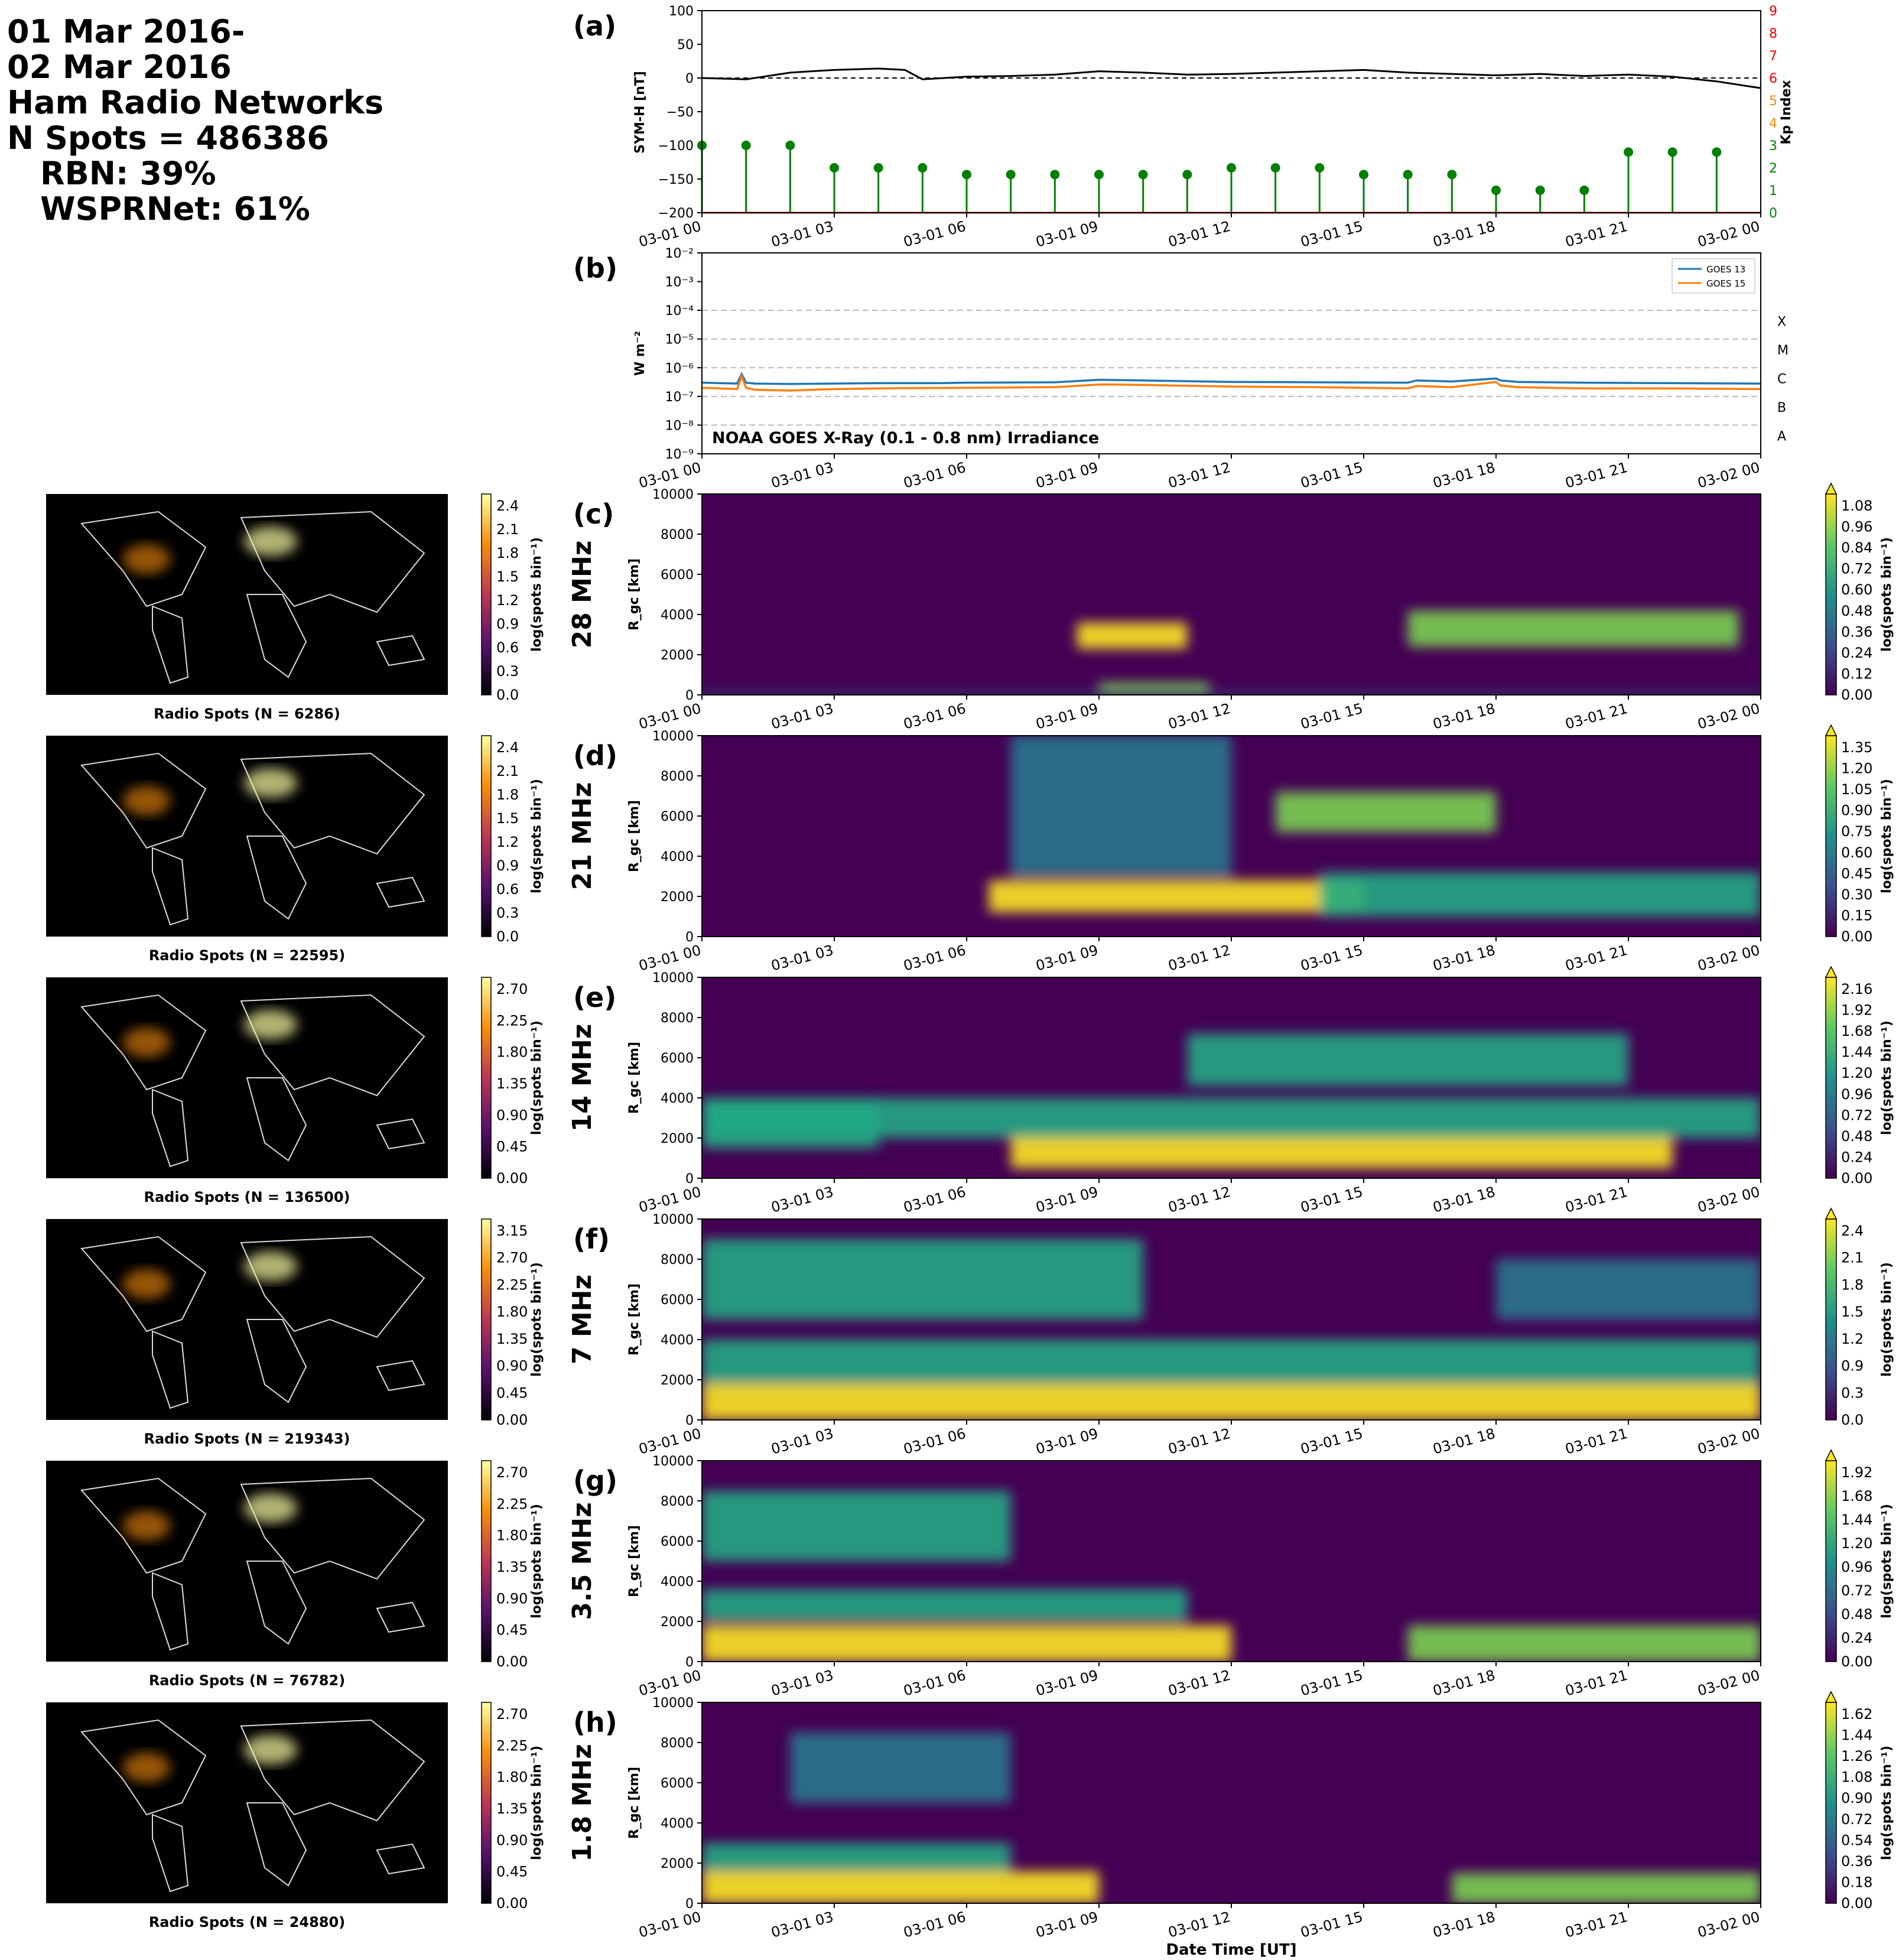  Describe the element at coordinates (1773, 123) in the screenshot. I see `a-kp-tick-label: 4` at that location.